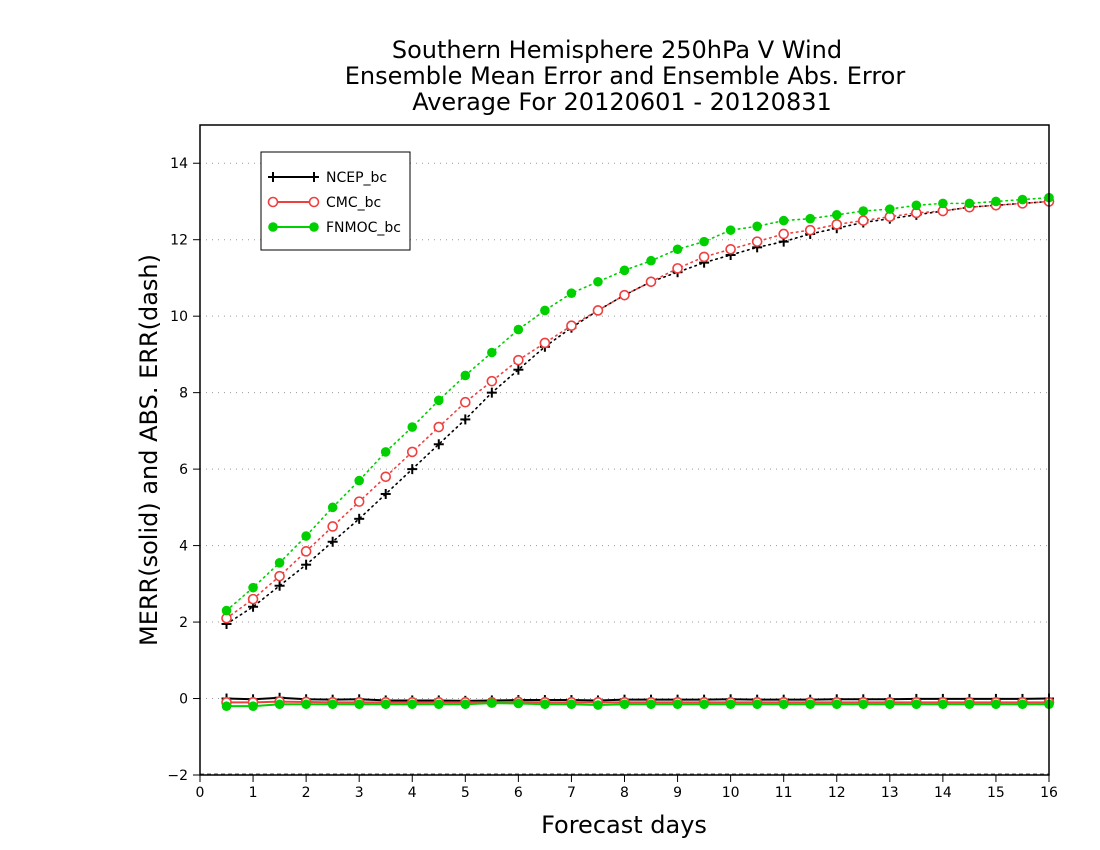 The width and height of the screenshot is (1100, 850). I want to click on chart-title-line-3: Average For 20120601 - 20120831, so click(622, 102).